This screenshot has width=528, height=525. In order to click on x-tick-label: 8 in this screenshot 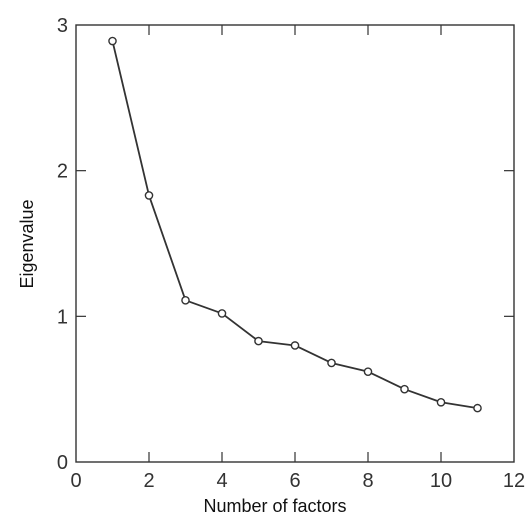, I will do `click(367, 481)`.